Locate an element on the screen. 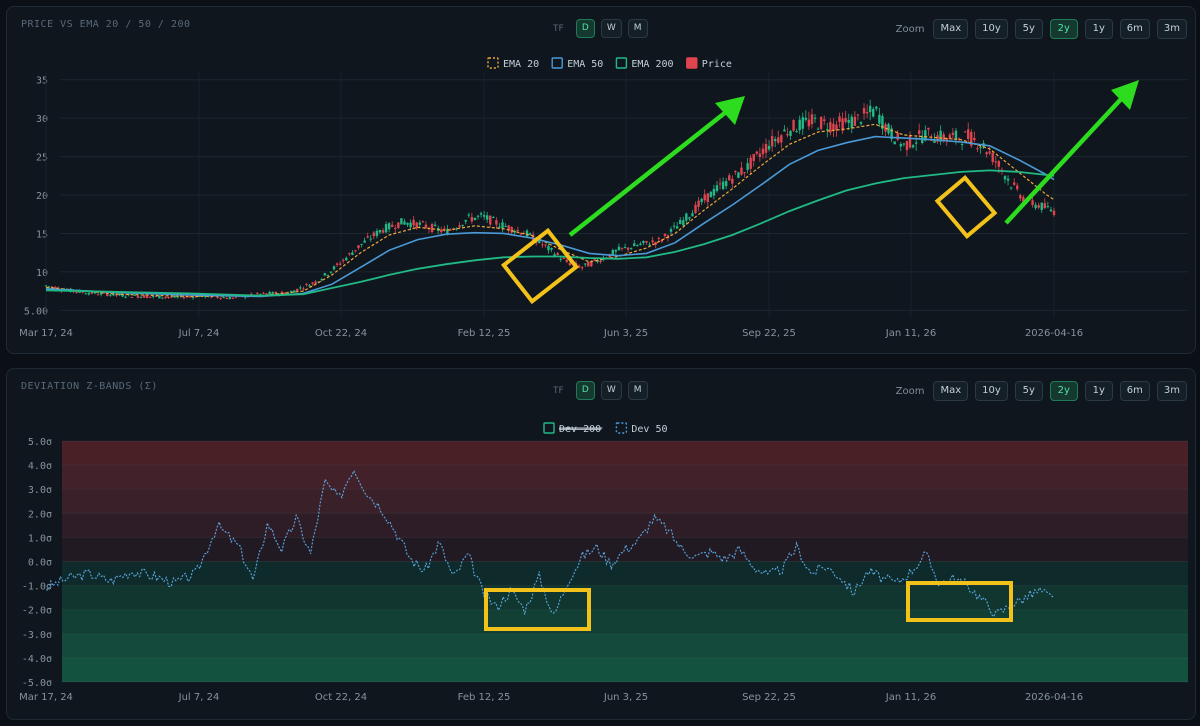  zoom-group: Zoom Max 10y 5y 2y 1y 6m 3m is located at coordinates (1041, 391).